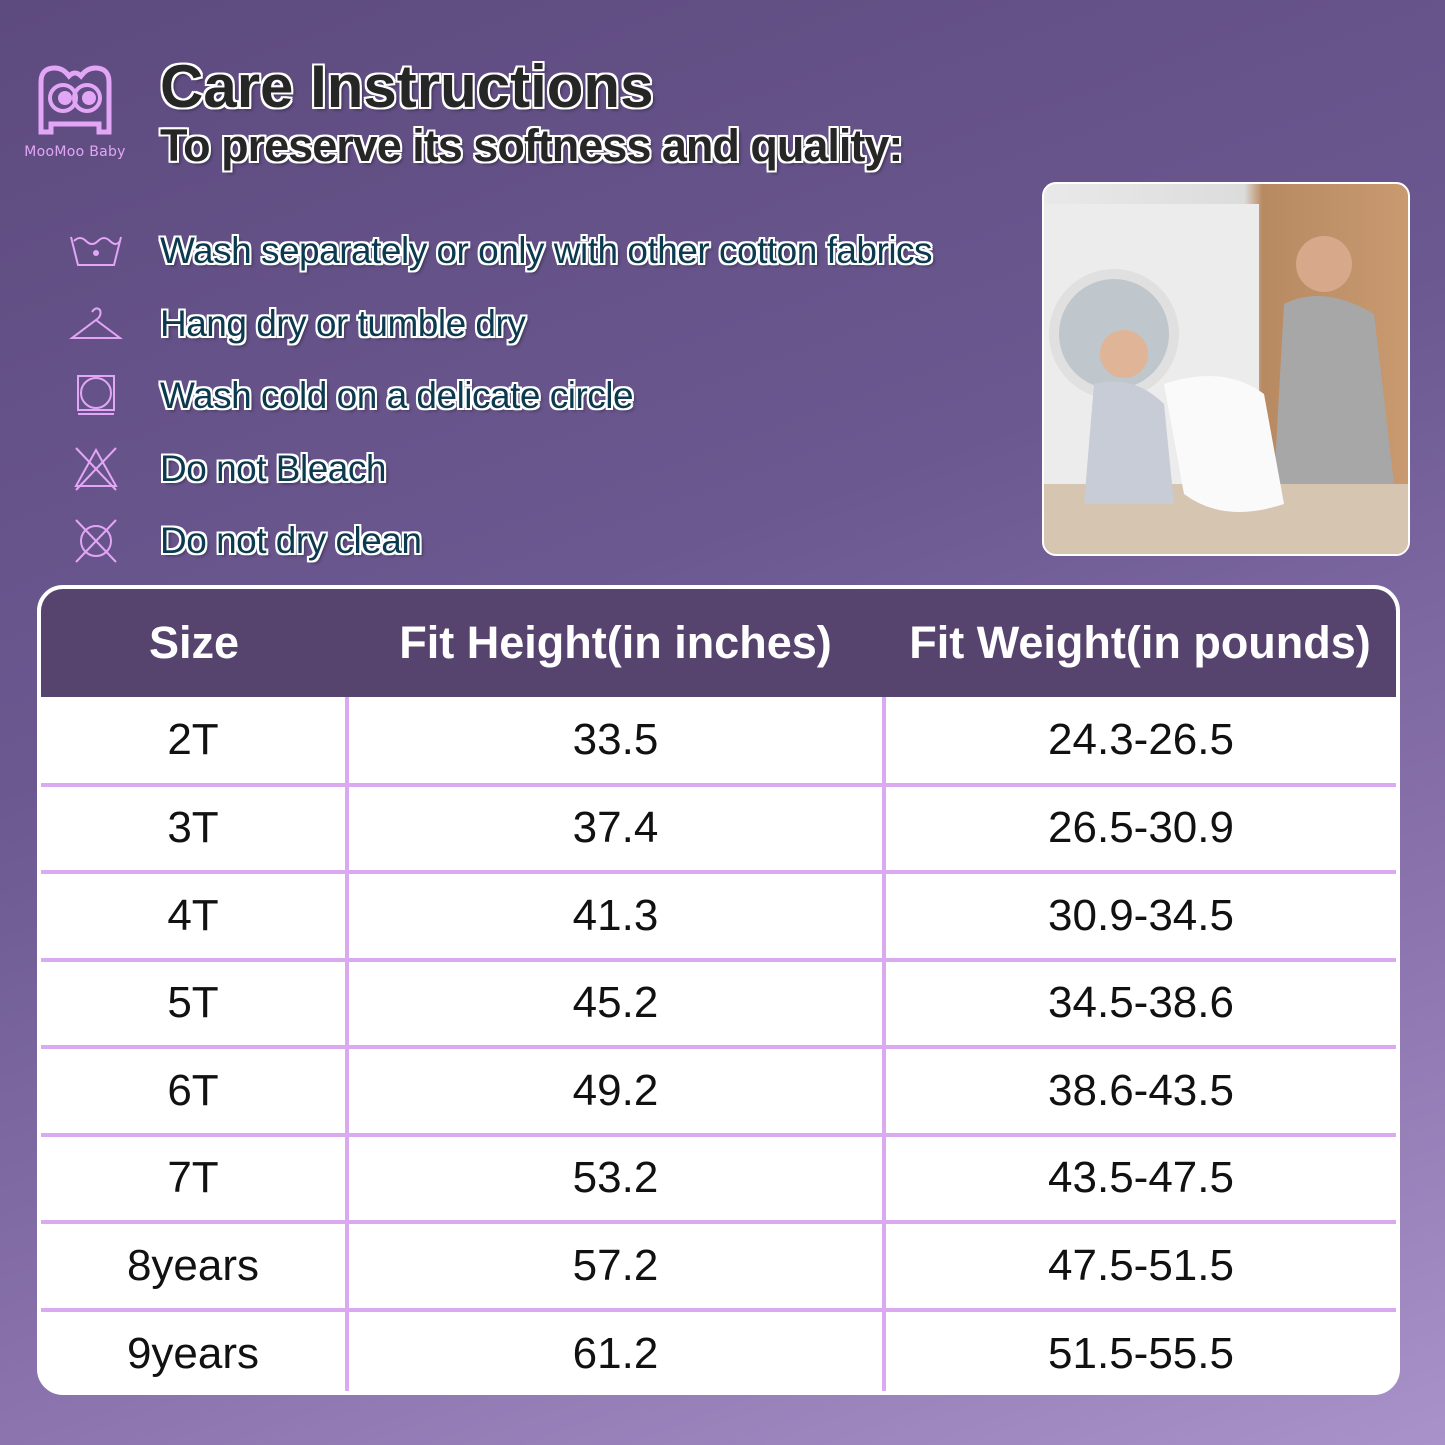  Describe the element at coordinates (1226, 379) in the screenshot. I see `washing-machine-scene-image` at that location.